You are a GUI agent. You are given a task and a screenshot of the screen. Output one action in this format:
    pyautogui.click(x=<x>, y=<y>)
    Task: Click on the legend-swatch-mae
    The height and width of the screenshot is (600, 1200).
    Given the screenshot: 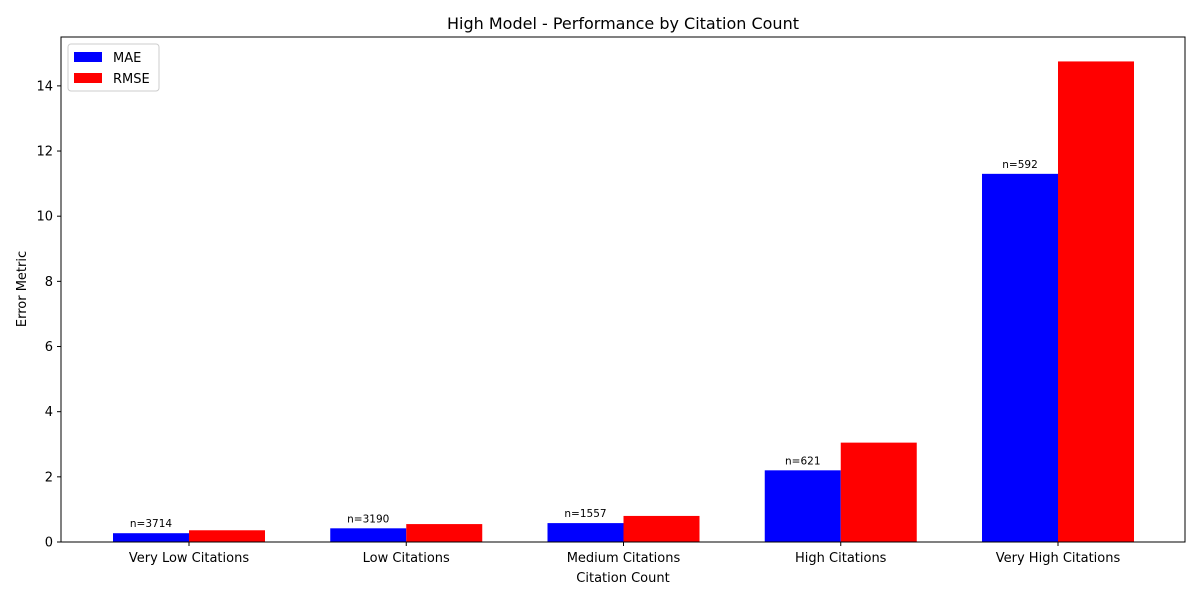 What is the action you would take?
    pyautogui.click(x=88, y=57)
    